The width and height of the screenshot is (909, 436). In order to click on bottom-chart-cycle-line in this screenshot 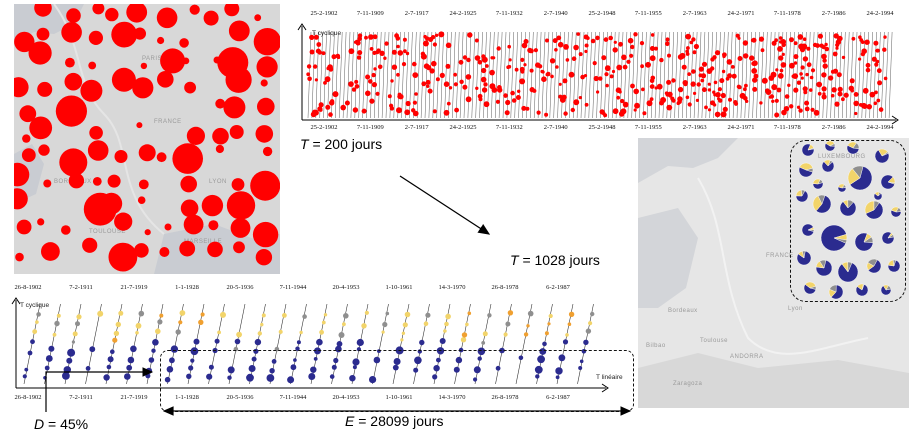, I will do `click(114, 344)`.